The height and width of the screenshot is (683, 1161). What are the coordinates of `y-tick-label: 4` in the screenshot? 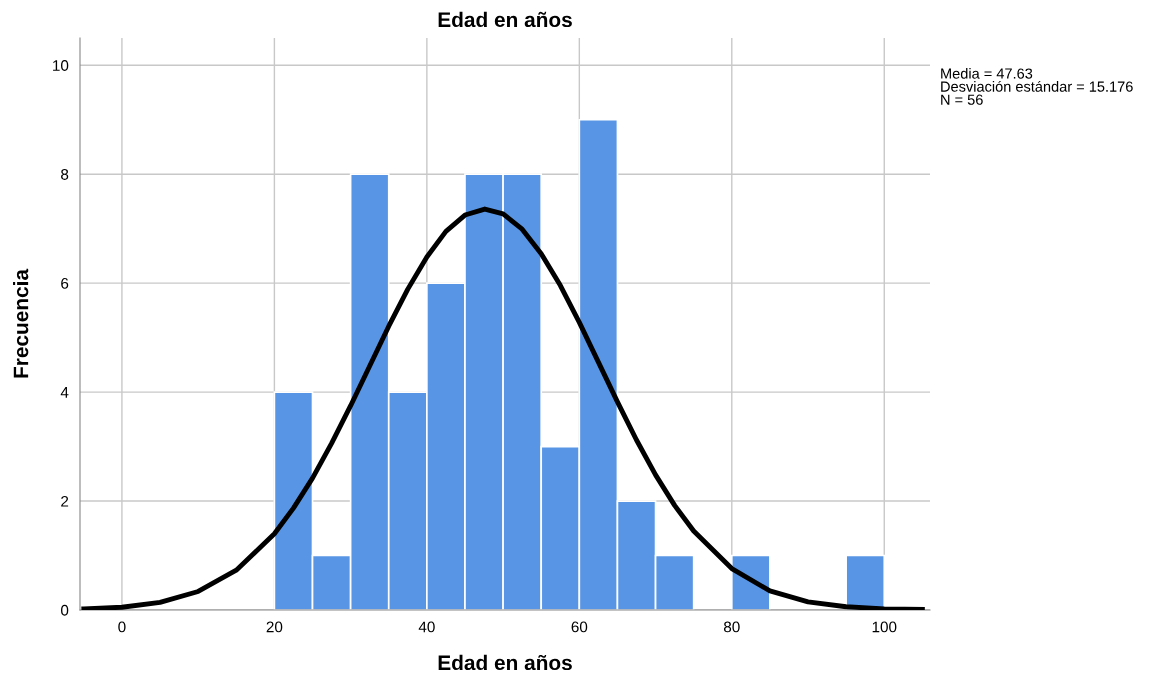 It's located at (64, 392).